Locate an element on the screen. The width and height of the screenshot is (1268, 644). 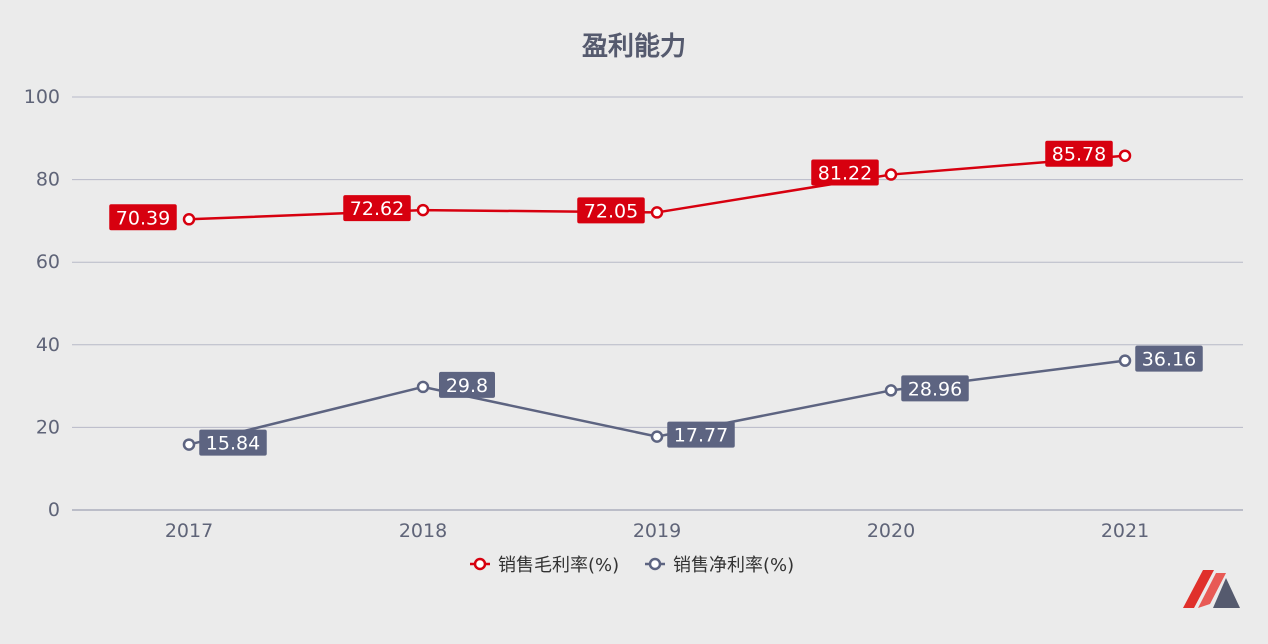
data-label: 36.16 is located at coordinates (1169, 360).